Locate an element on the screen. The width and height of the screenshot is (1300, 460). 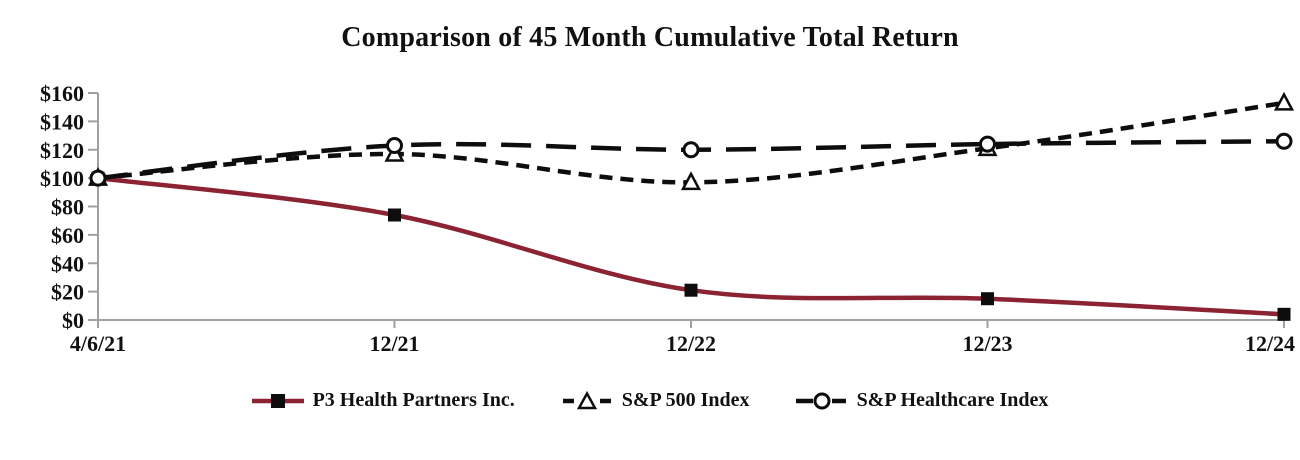
legend-marker-filled-square is located at coordinates (277, 400).